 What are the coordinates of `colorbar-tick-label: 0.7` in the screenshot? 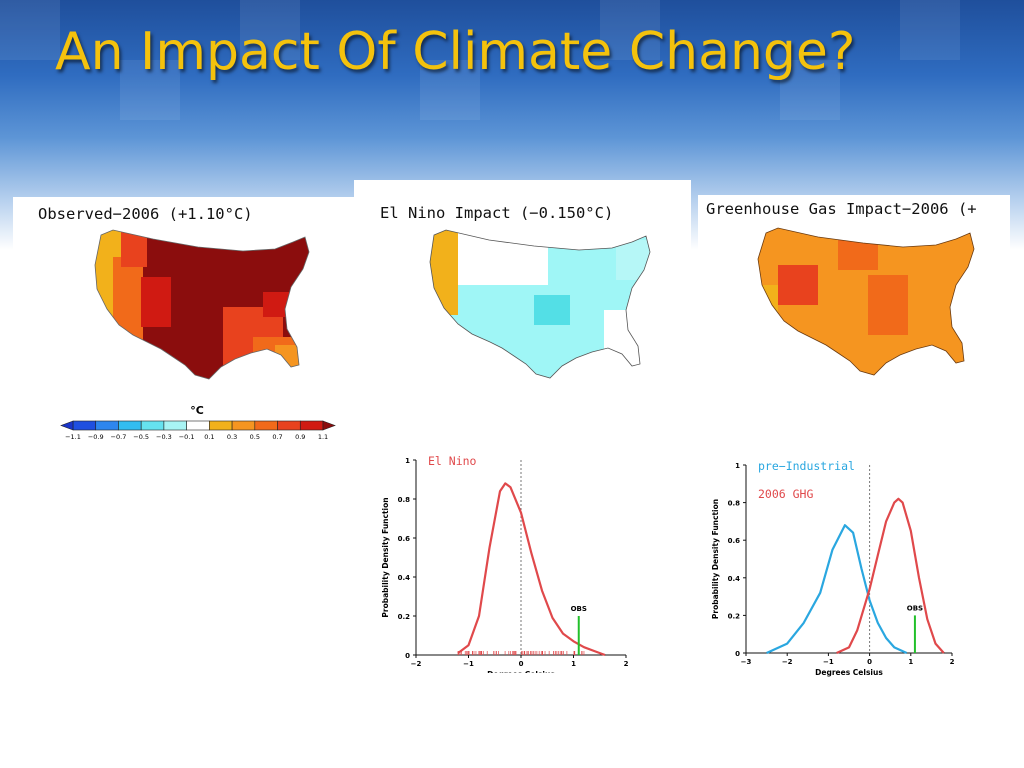 It's located at (277, 437).